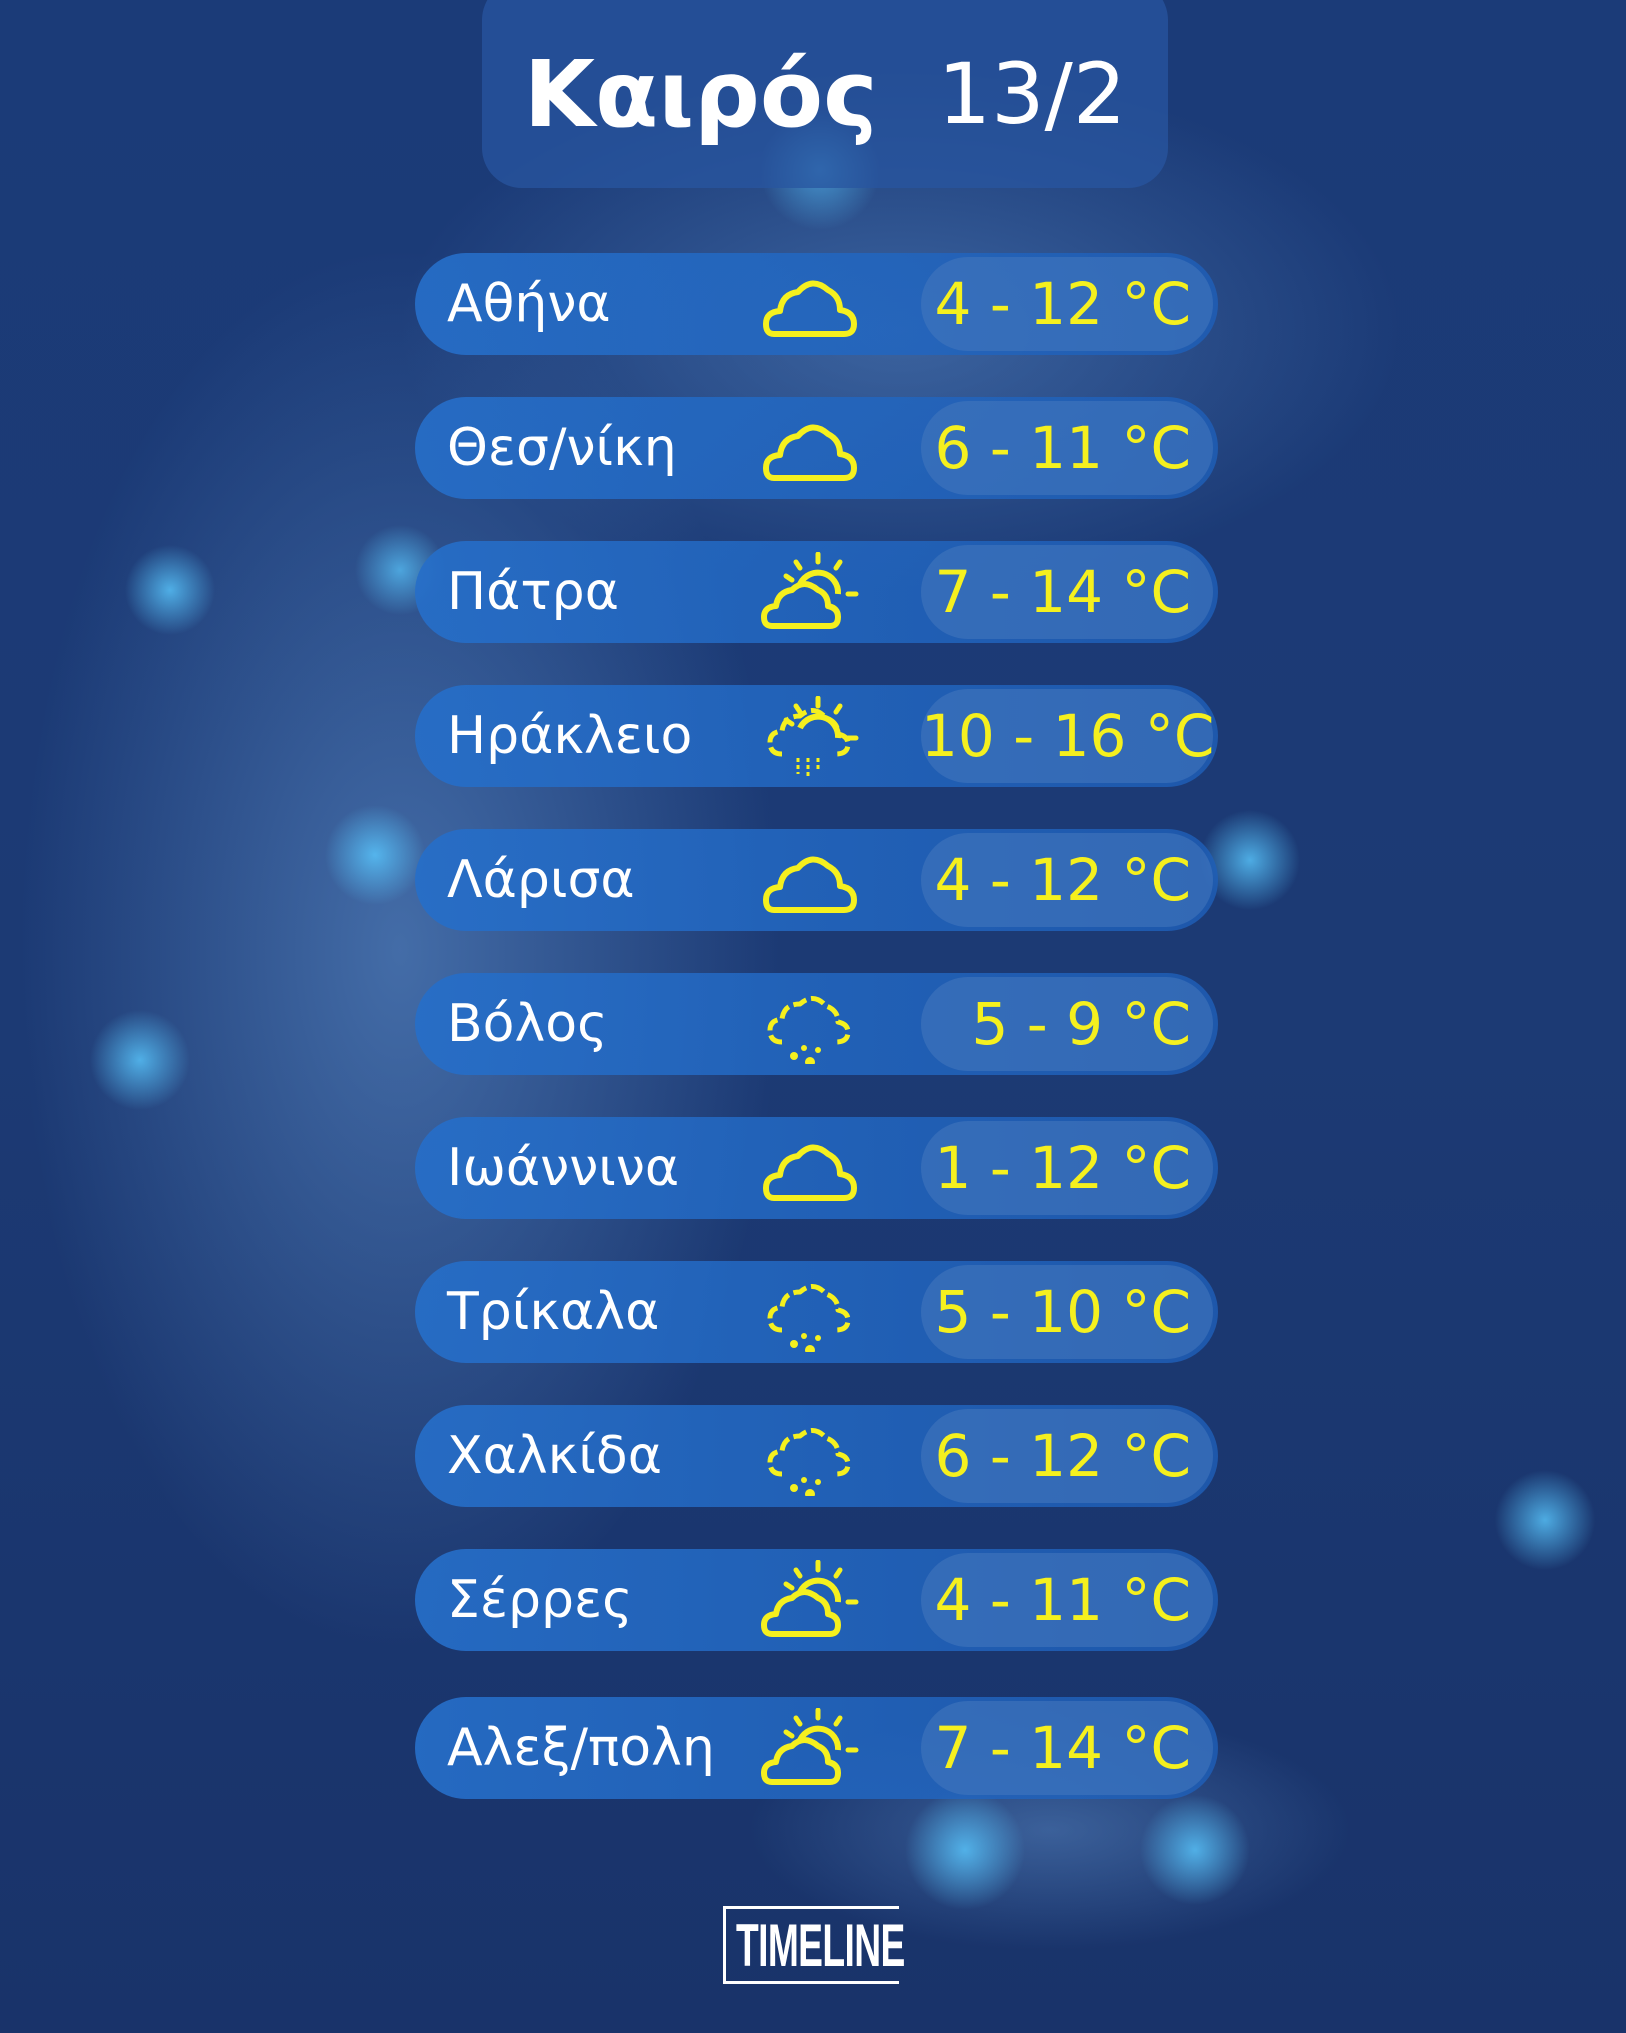 Image resolution: width=1626 pixels, height=2033 pixels. What do you see at coordinates (1067, 1312) in the screenshot?
I see `temperature-range: 5 - 10 °C` at bounding box center [1067, 1312].